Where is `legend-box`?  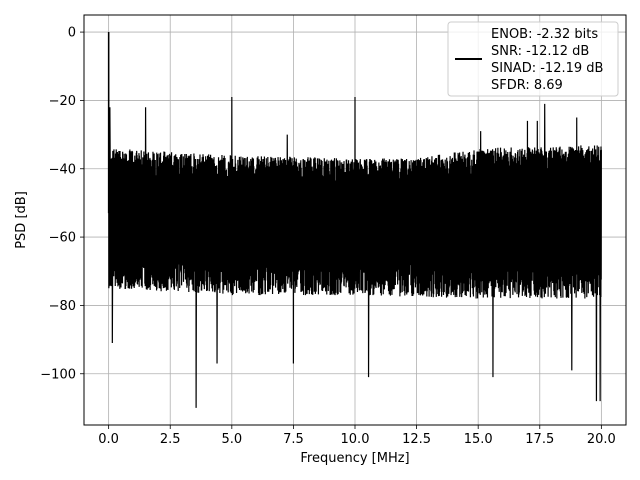
legend-box is located at coordinates (533, 59).